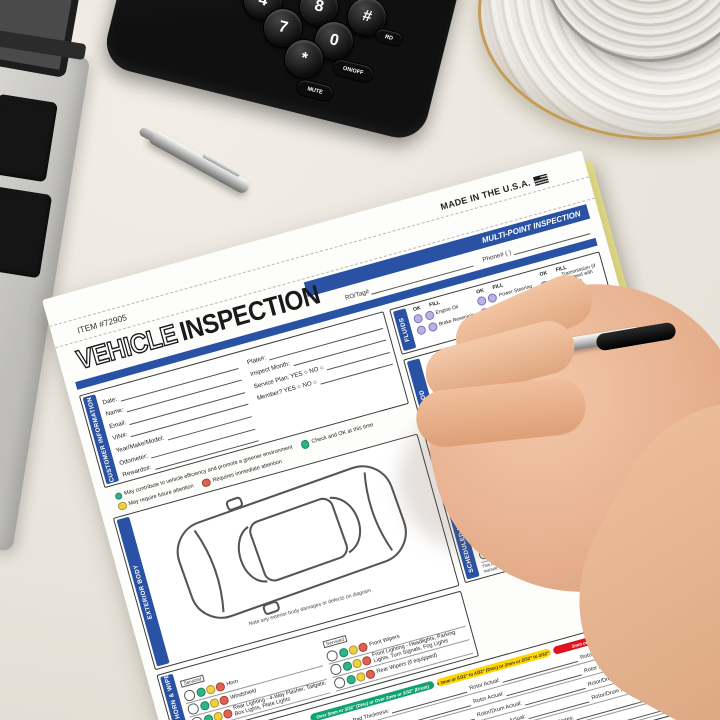 Image resolution: width=720 pixels, height=720 pixels. I want to click on phone-label: Phone# ( ), so click(496, 256).